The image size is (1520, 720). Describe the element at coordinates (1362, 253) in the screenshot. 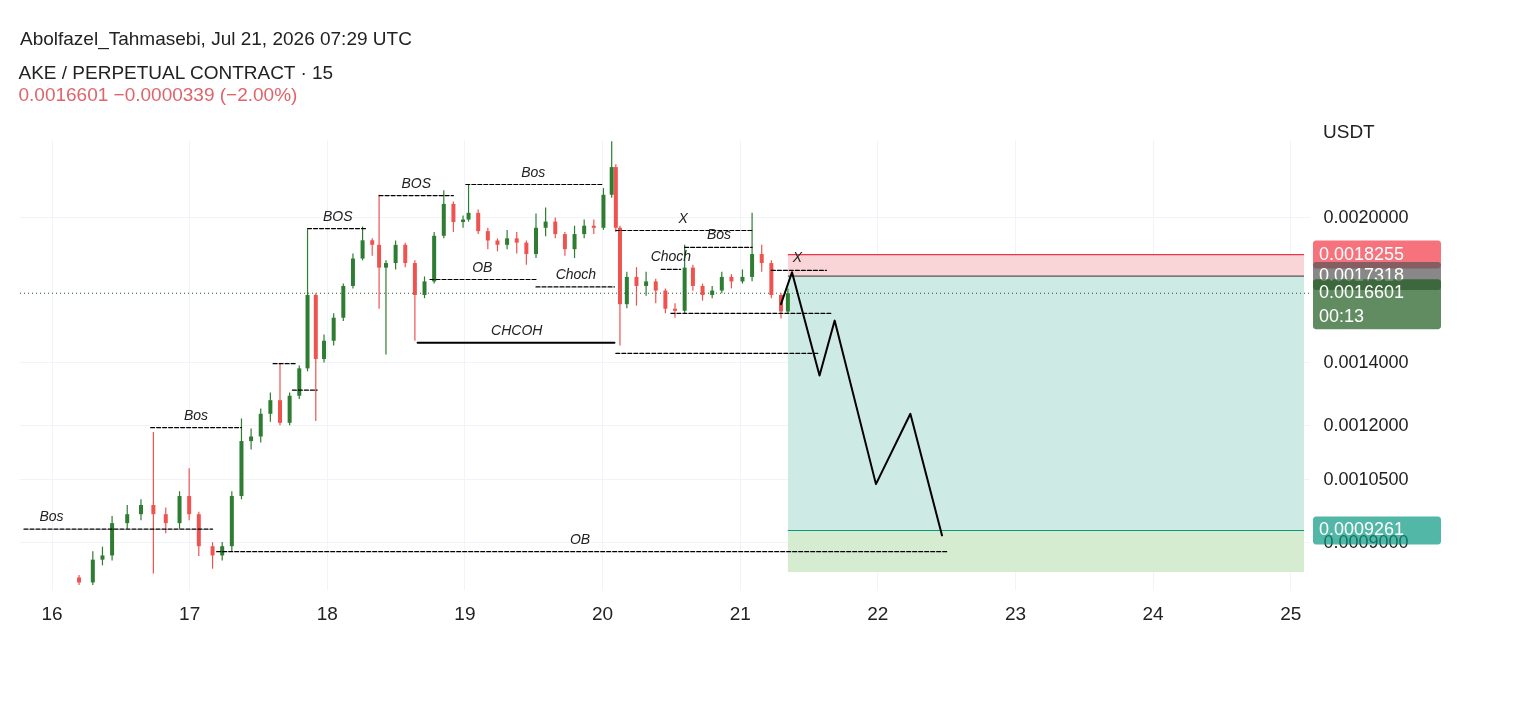

I see `ref-line-label: 0.0018255` at that location.